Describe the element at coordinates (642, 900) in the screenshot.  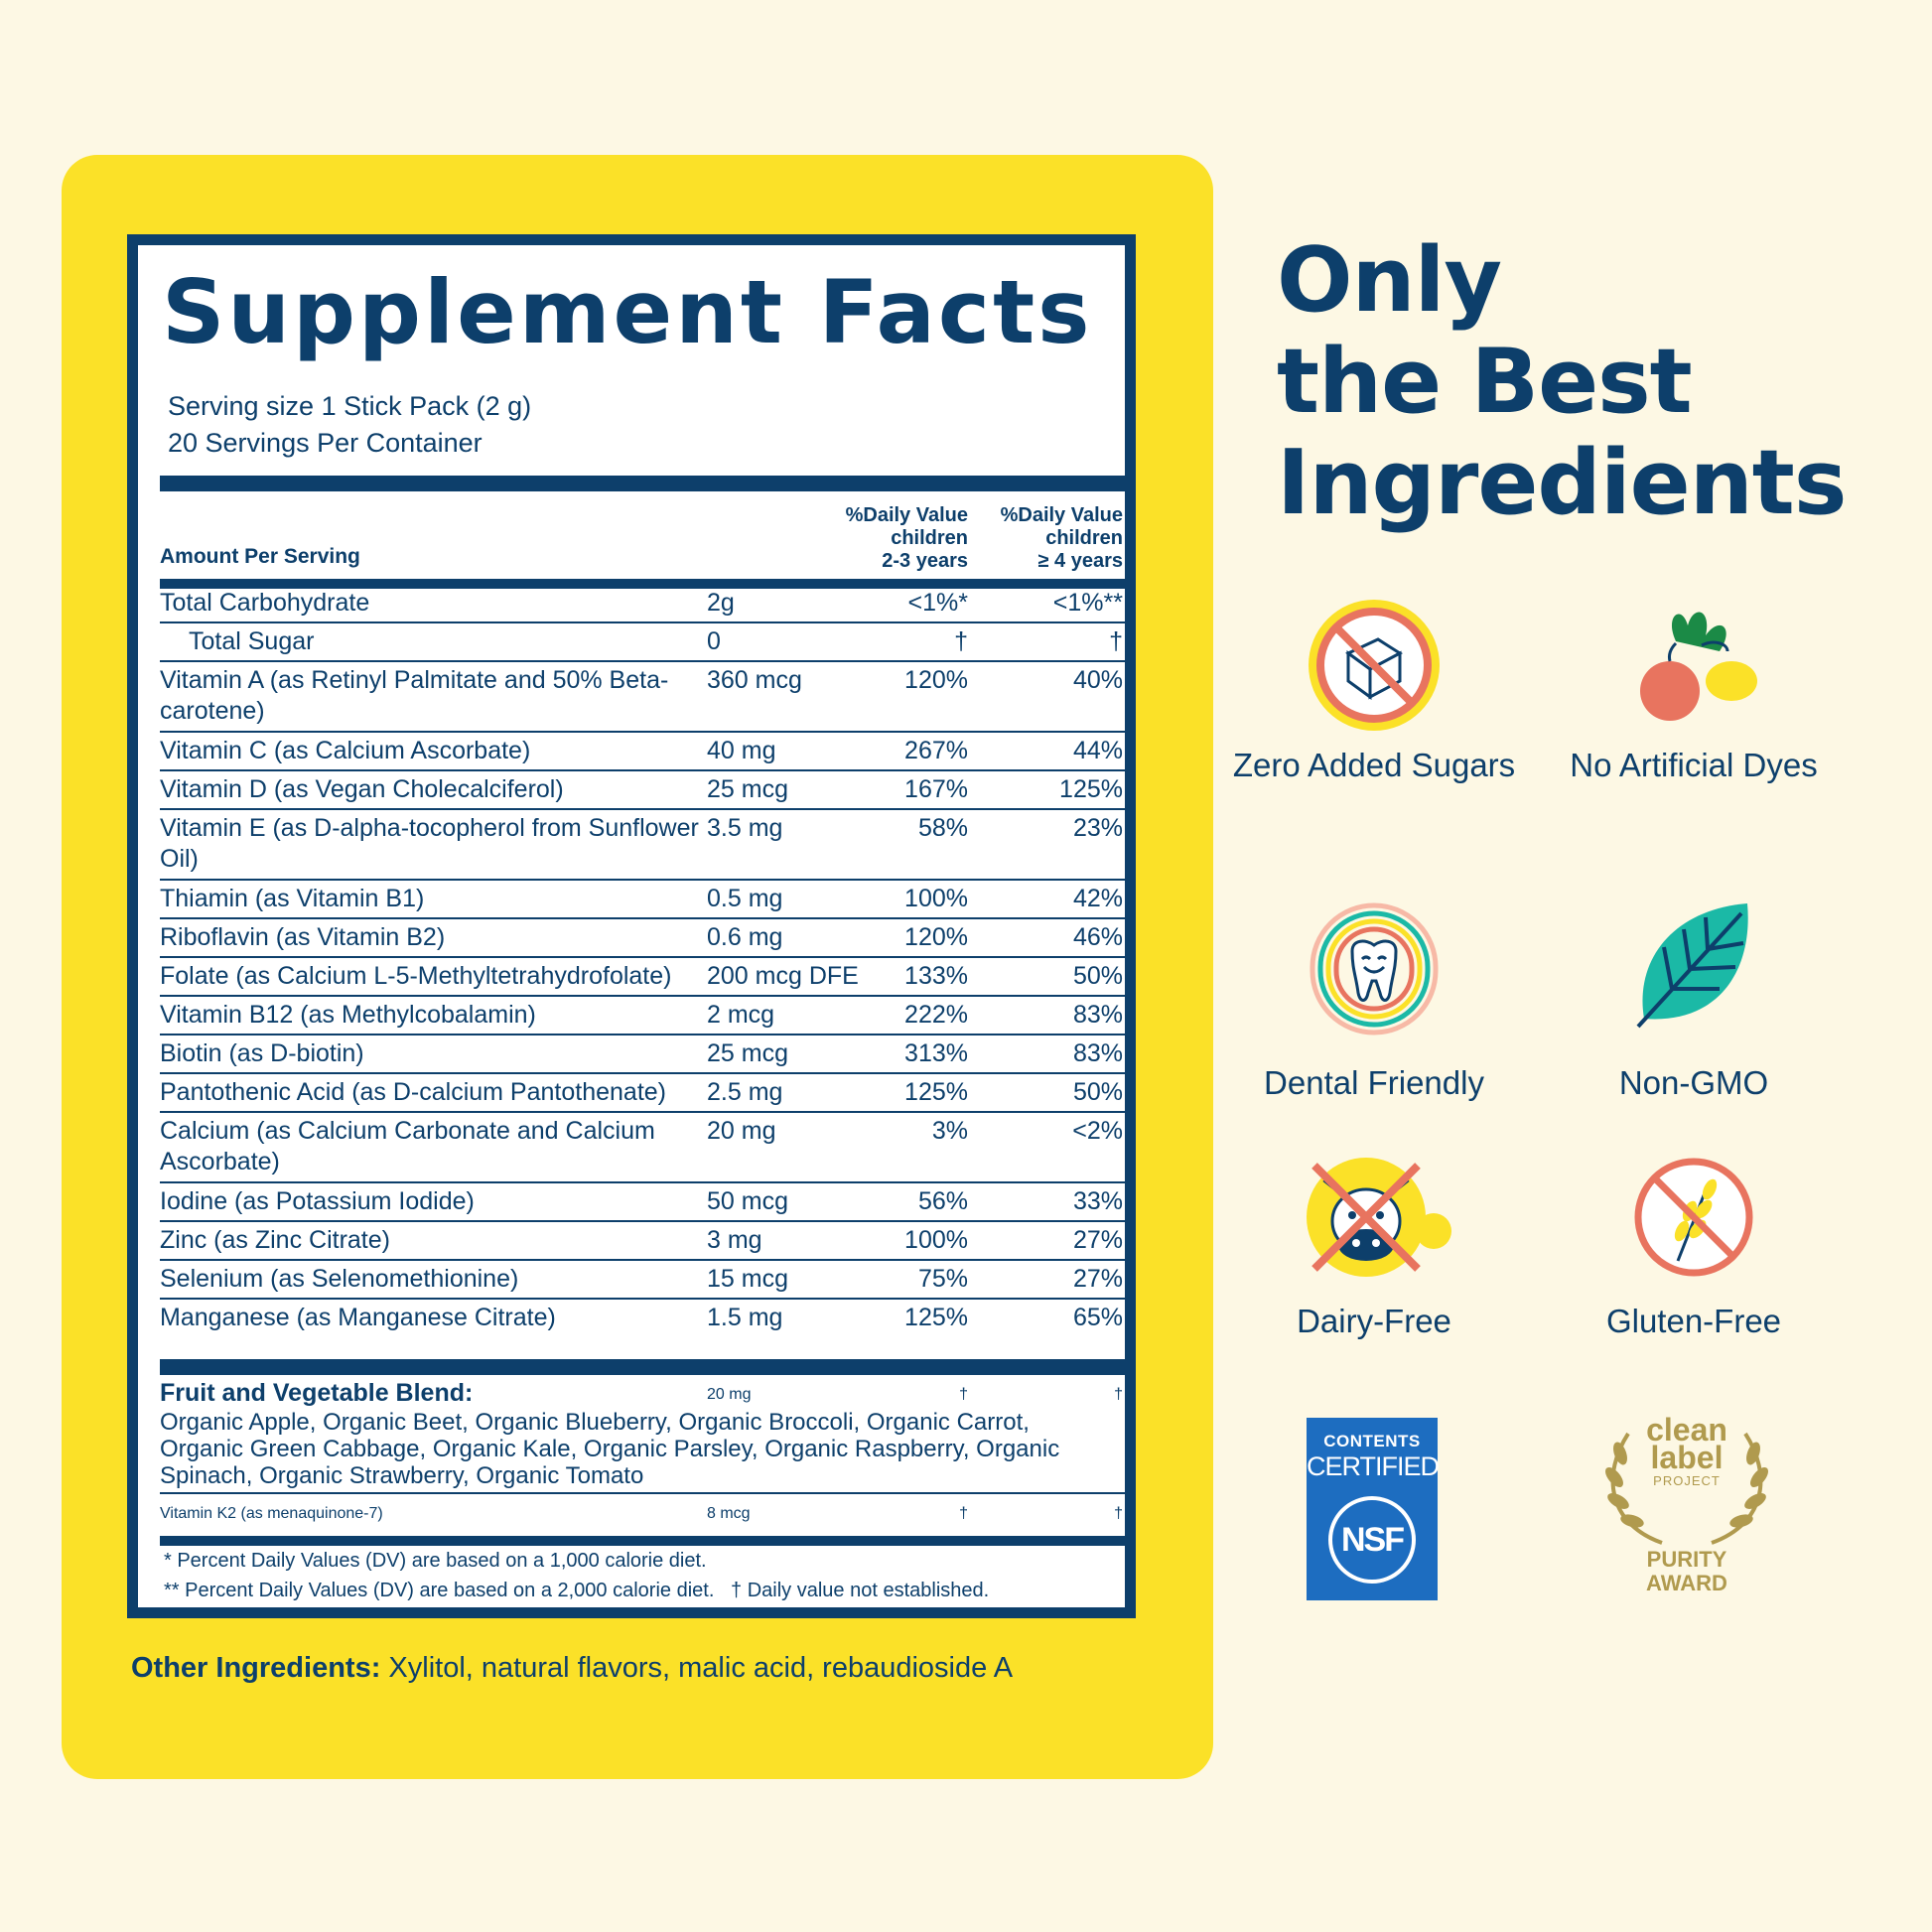
I see `nutrient-row: Thiamin (as Vitamin B1) 0.5 mg 100% 42%` at that location.